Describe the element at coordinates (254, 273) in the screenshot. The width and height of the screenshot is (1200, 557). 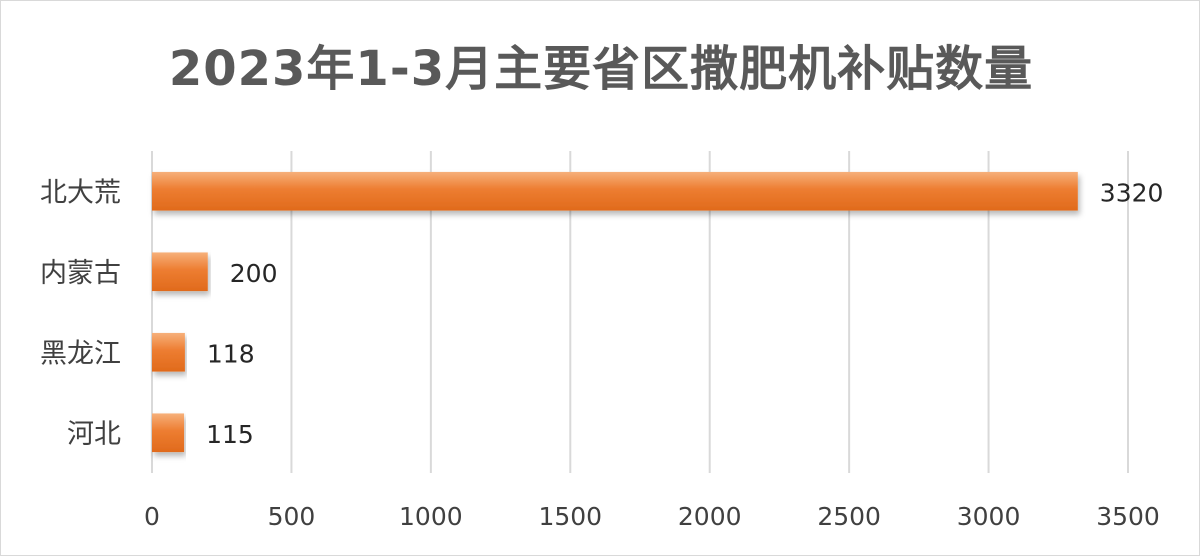
I see `data-label: 200` at that location.